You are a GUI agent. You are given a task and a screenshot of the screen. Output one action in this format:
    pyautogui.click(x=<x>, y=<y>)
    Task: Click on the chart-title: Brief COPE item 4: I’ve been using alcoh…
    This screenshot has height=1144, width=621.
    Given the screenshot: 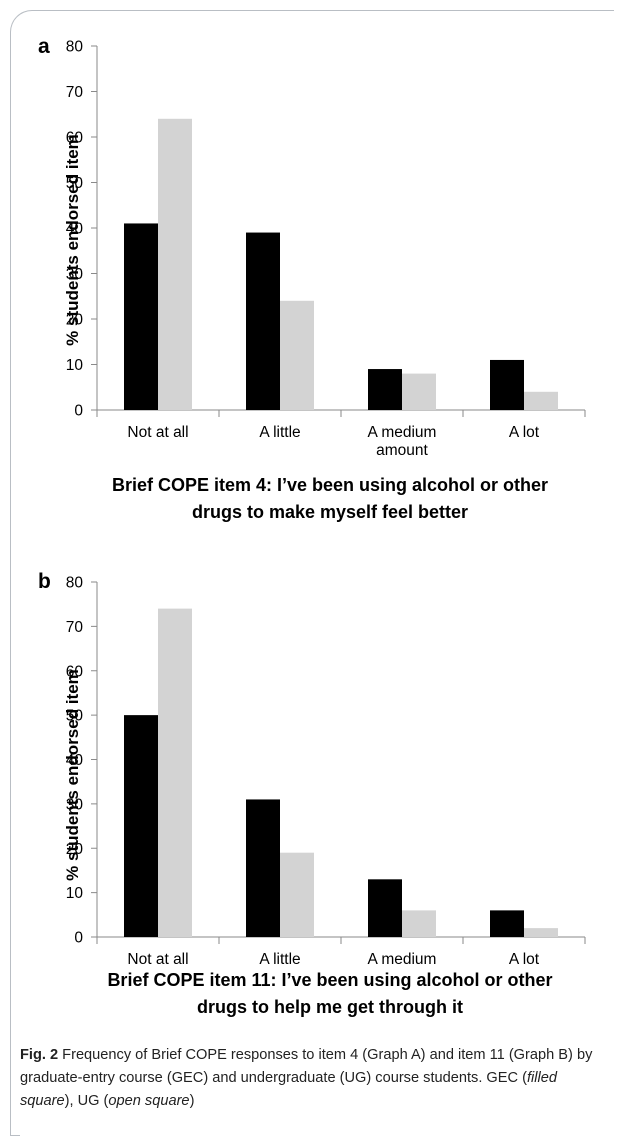 What is the action you would take?
    pyautogui.click(x=330, y=499)
    